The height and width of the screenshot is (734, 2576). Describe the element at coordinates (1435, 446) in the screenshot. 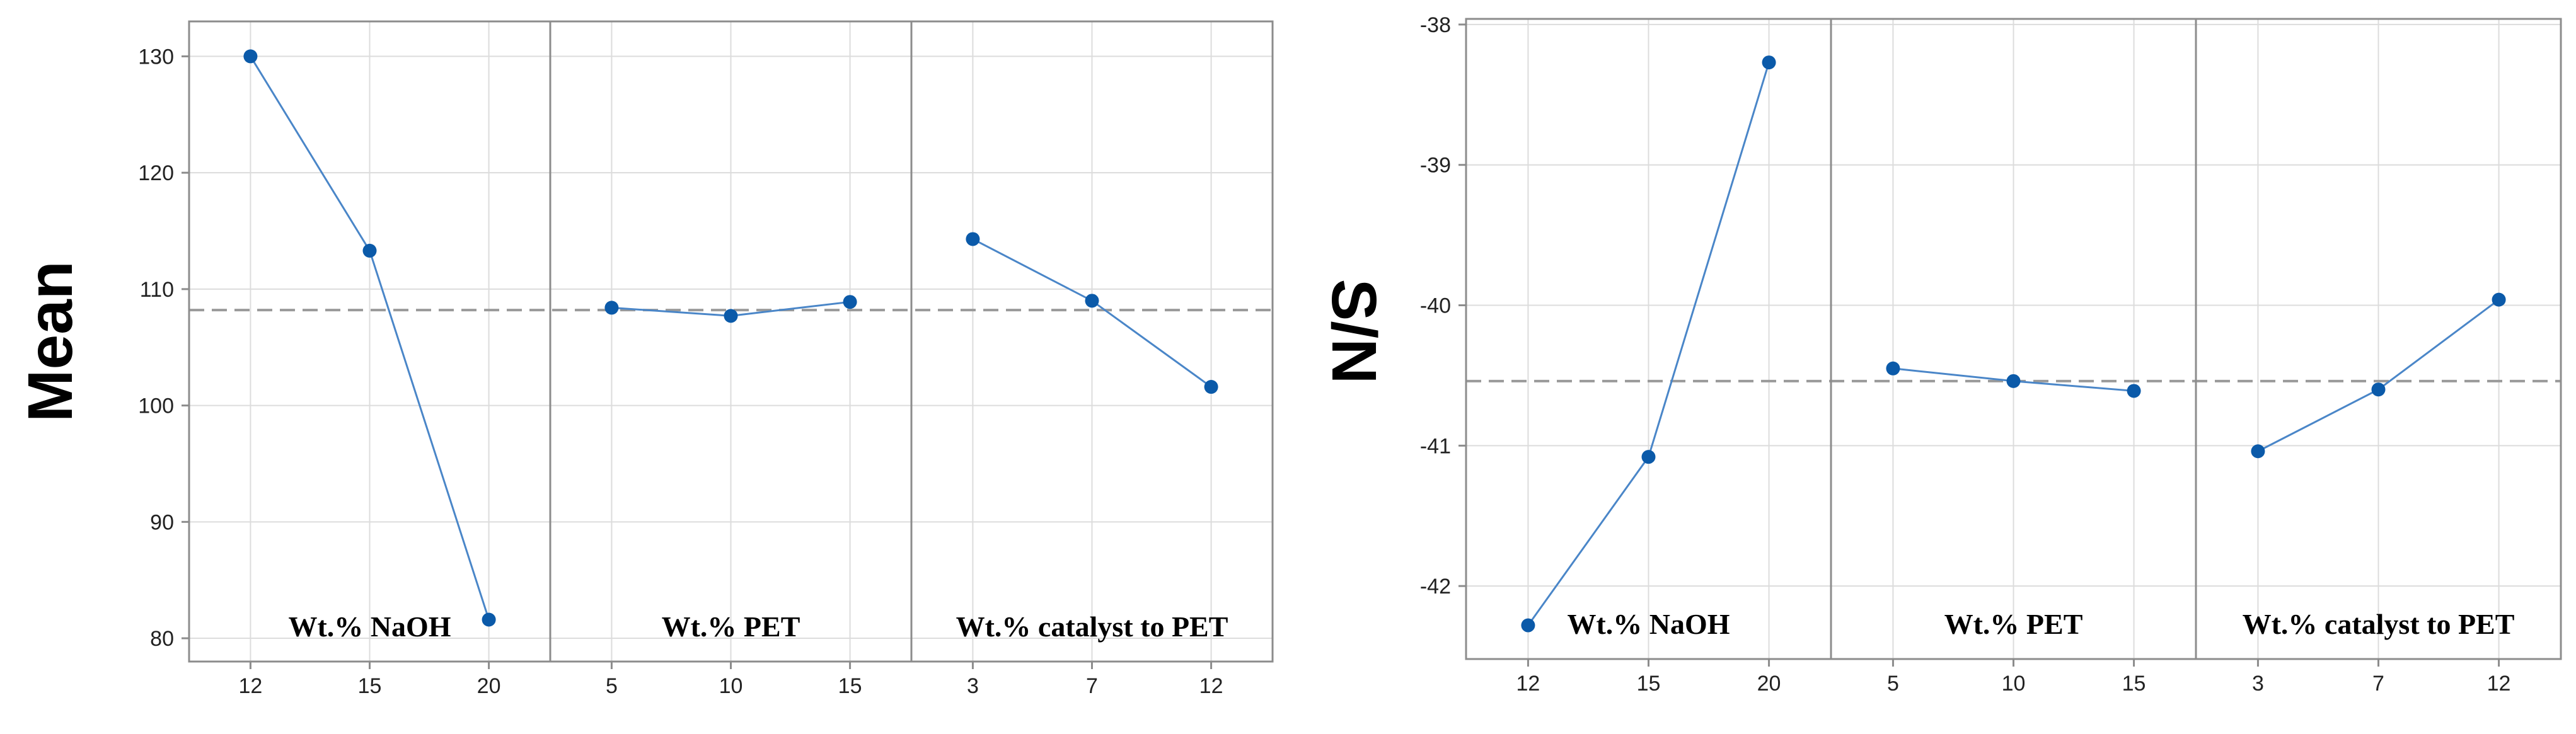

I see `y-tick-label: -41` at that location.